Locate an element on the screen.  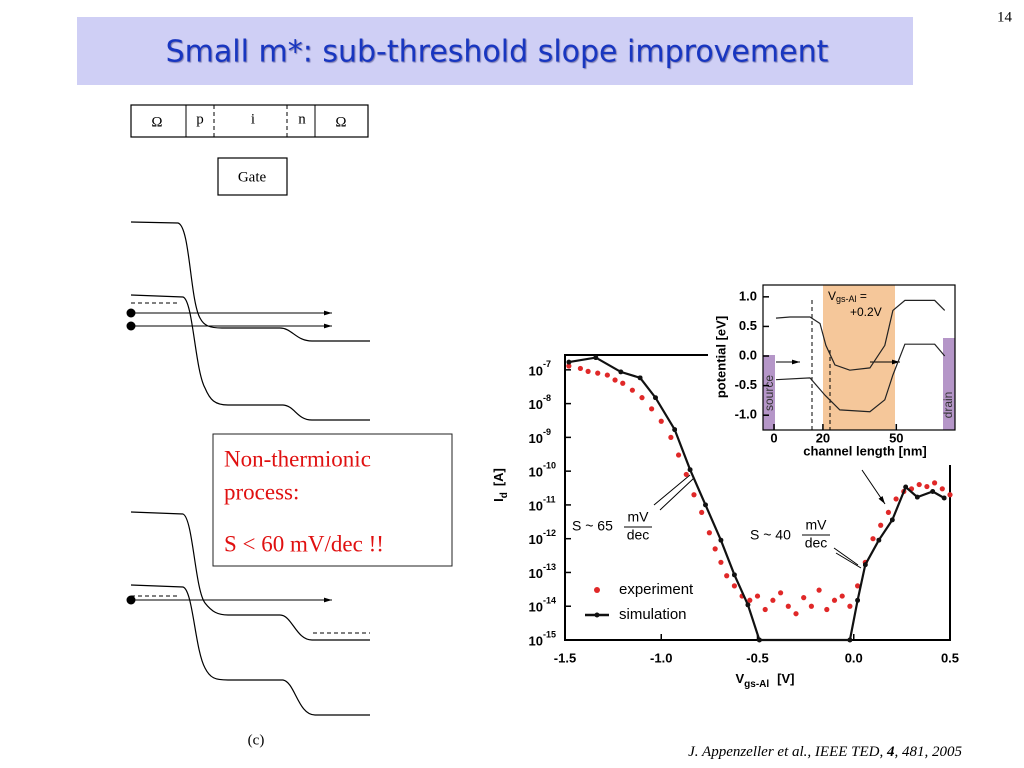
legend-label: experiment is located at coordinates (656, 589).